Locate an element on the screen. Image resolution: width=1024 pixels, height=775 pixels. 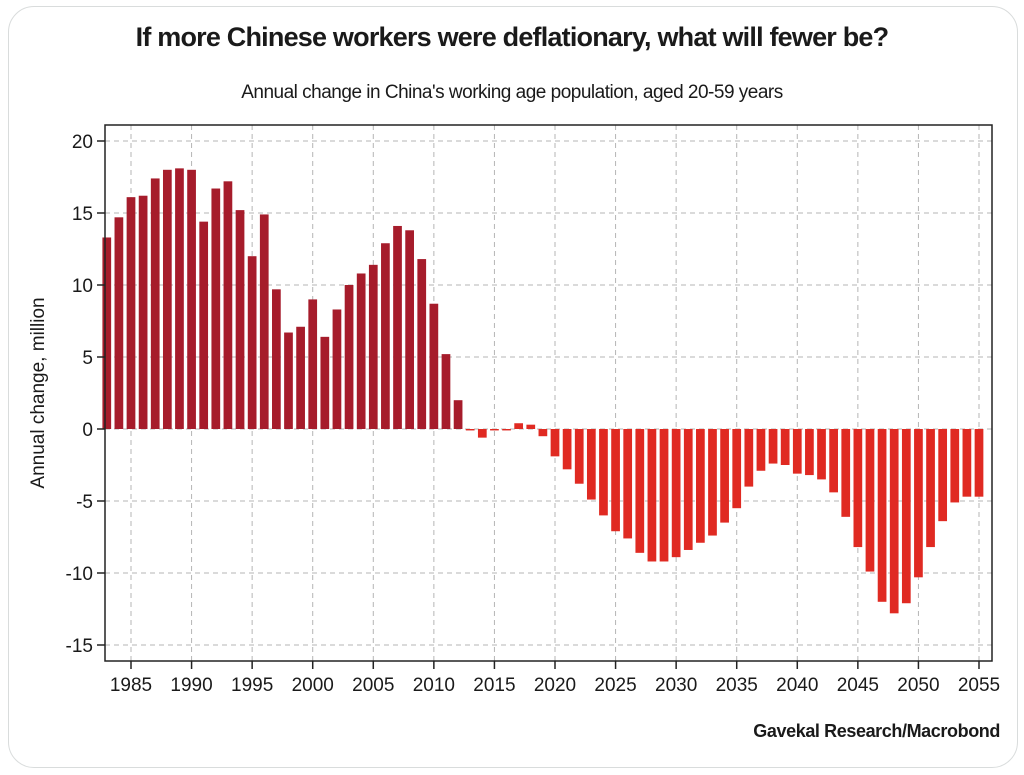
bar-2050 is located at coordinates (918, 503).